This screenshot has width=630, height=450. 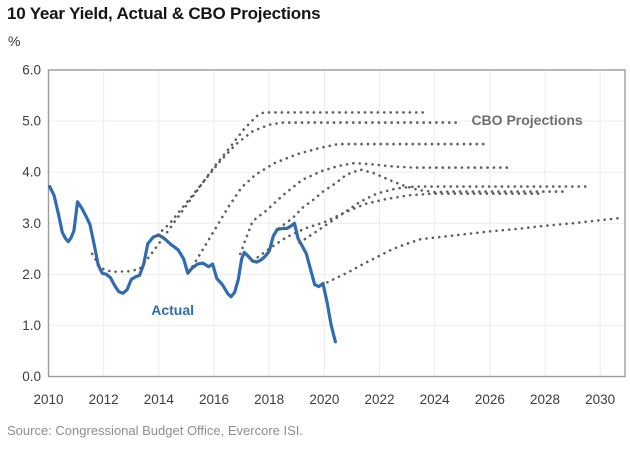 What do you see at coordinates (31, 172) in the screenshot?
I see `y-axis-tick-label: 4.0` at bounding box center [31, 172].